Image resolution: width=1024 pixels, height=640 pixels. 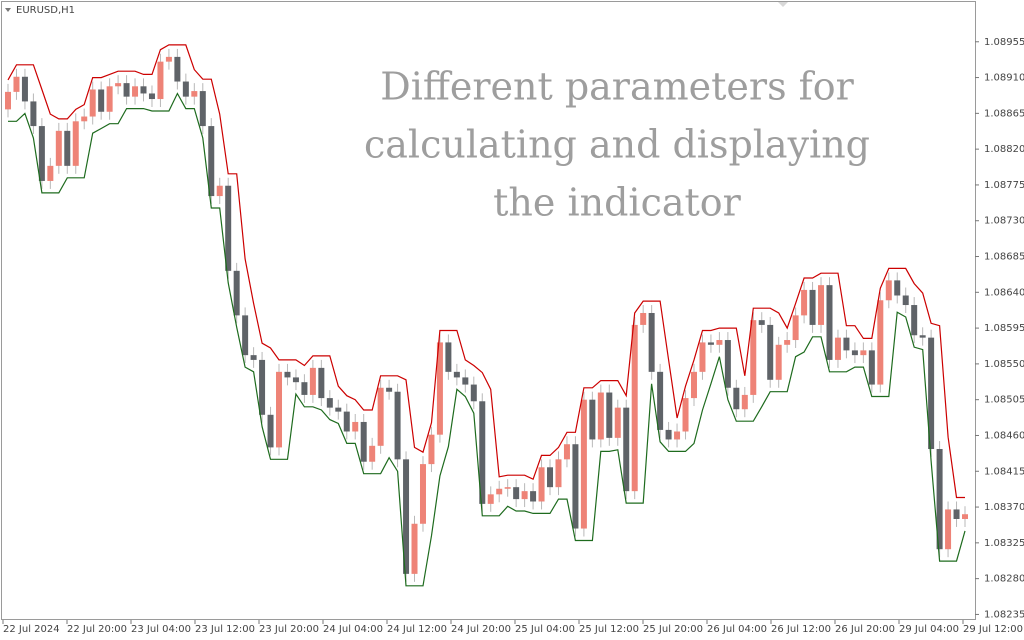 I want to click on y-tick-label: 1.08685, so click(x=1004, y=257).